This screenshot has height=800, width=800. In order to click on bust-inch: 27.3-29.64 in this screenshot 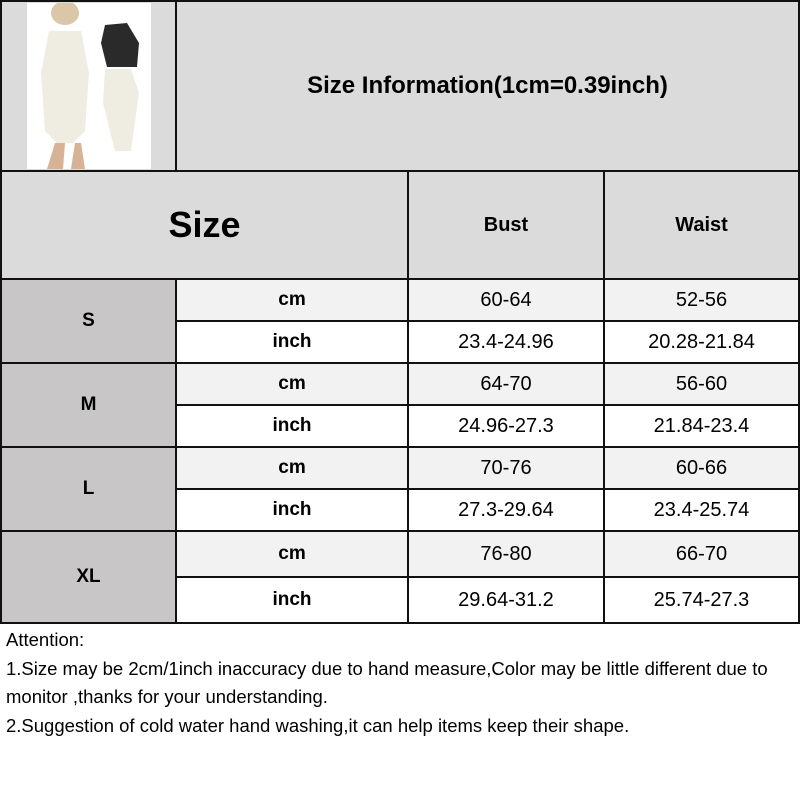, I will do `click(506, 510)`.